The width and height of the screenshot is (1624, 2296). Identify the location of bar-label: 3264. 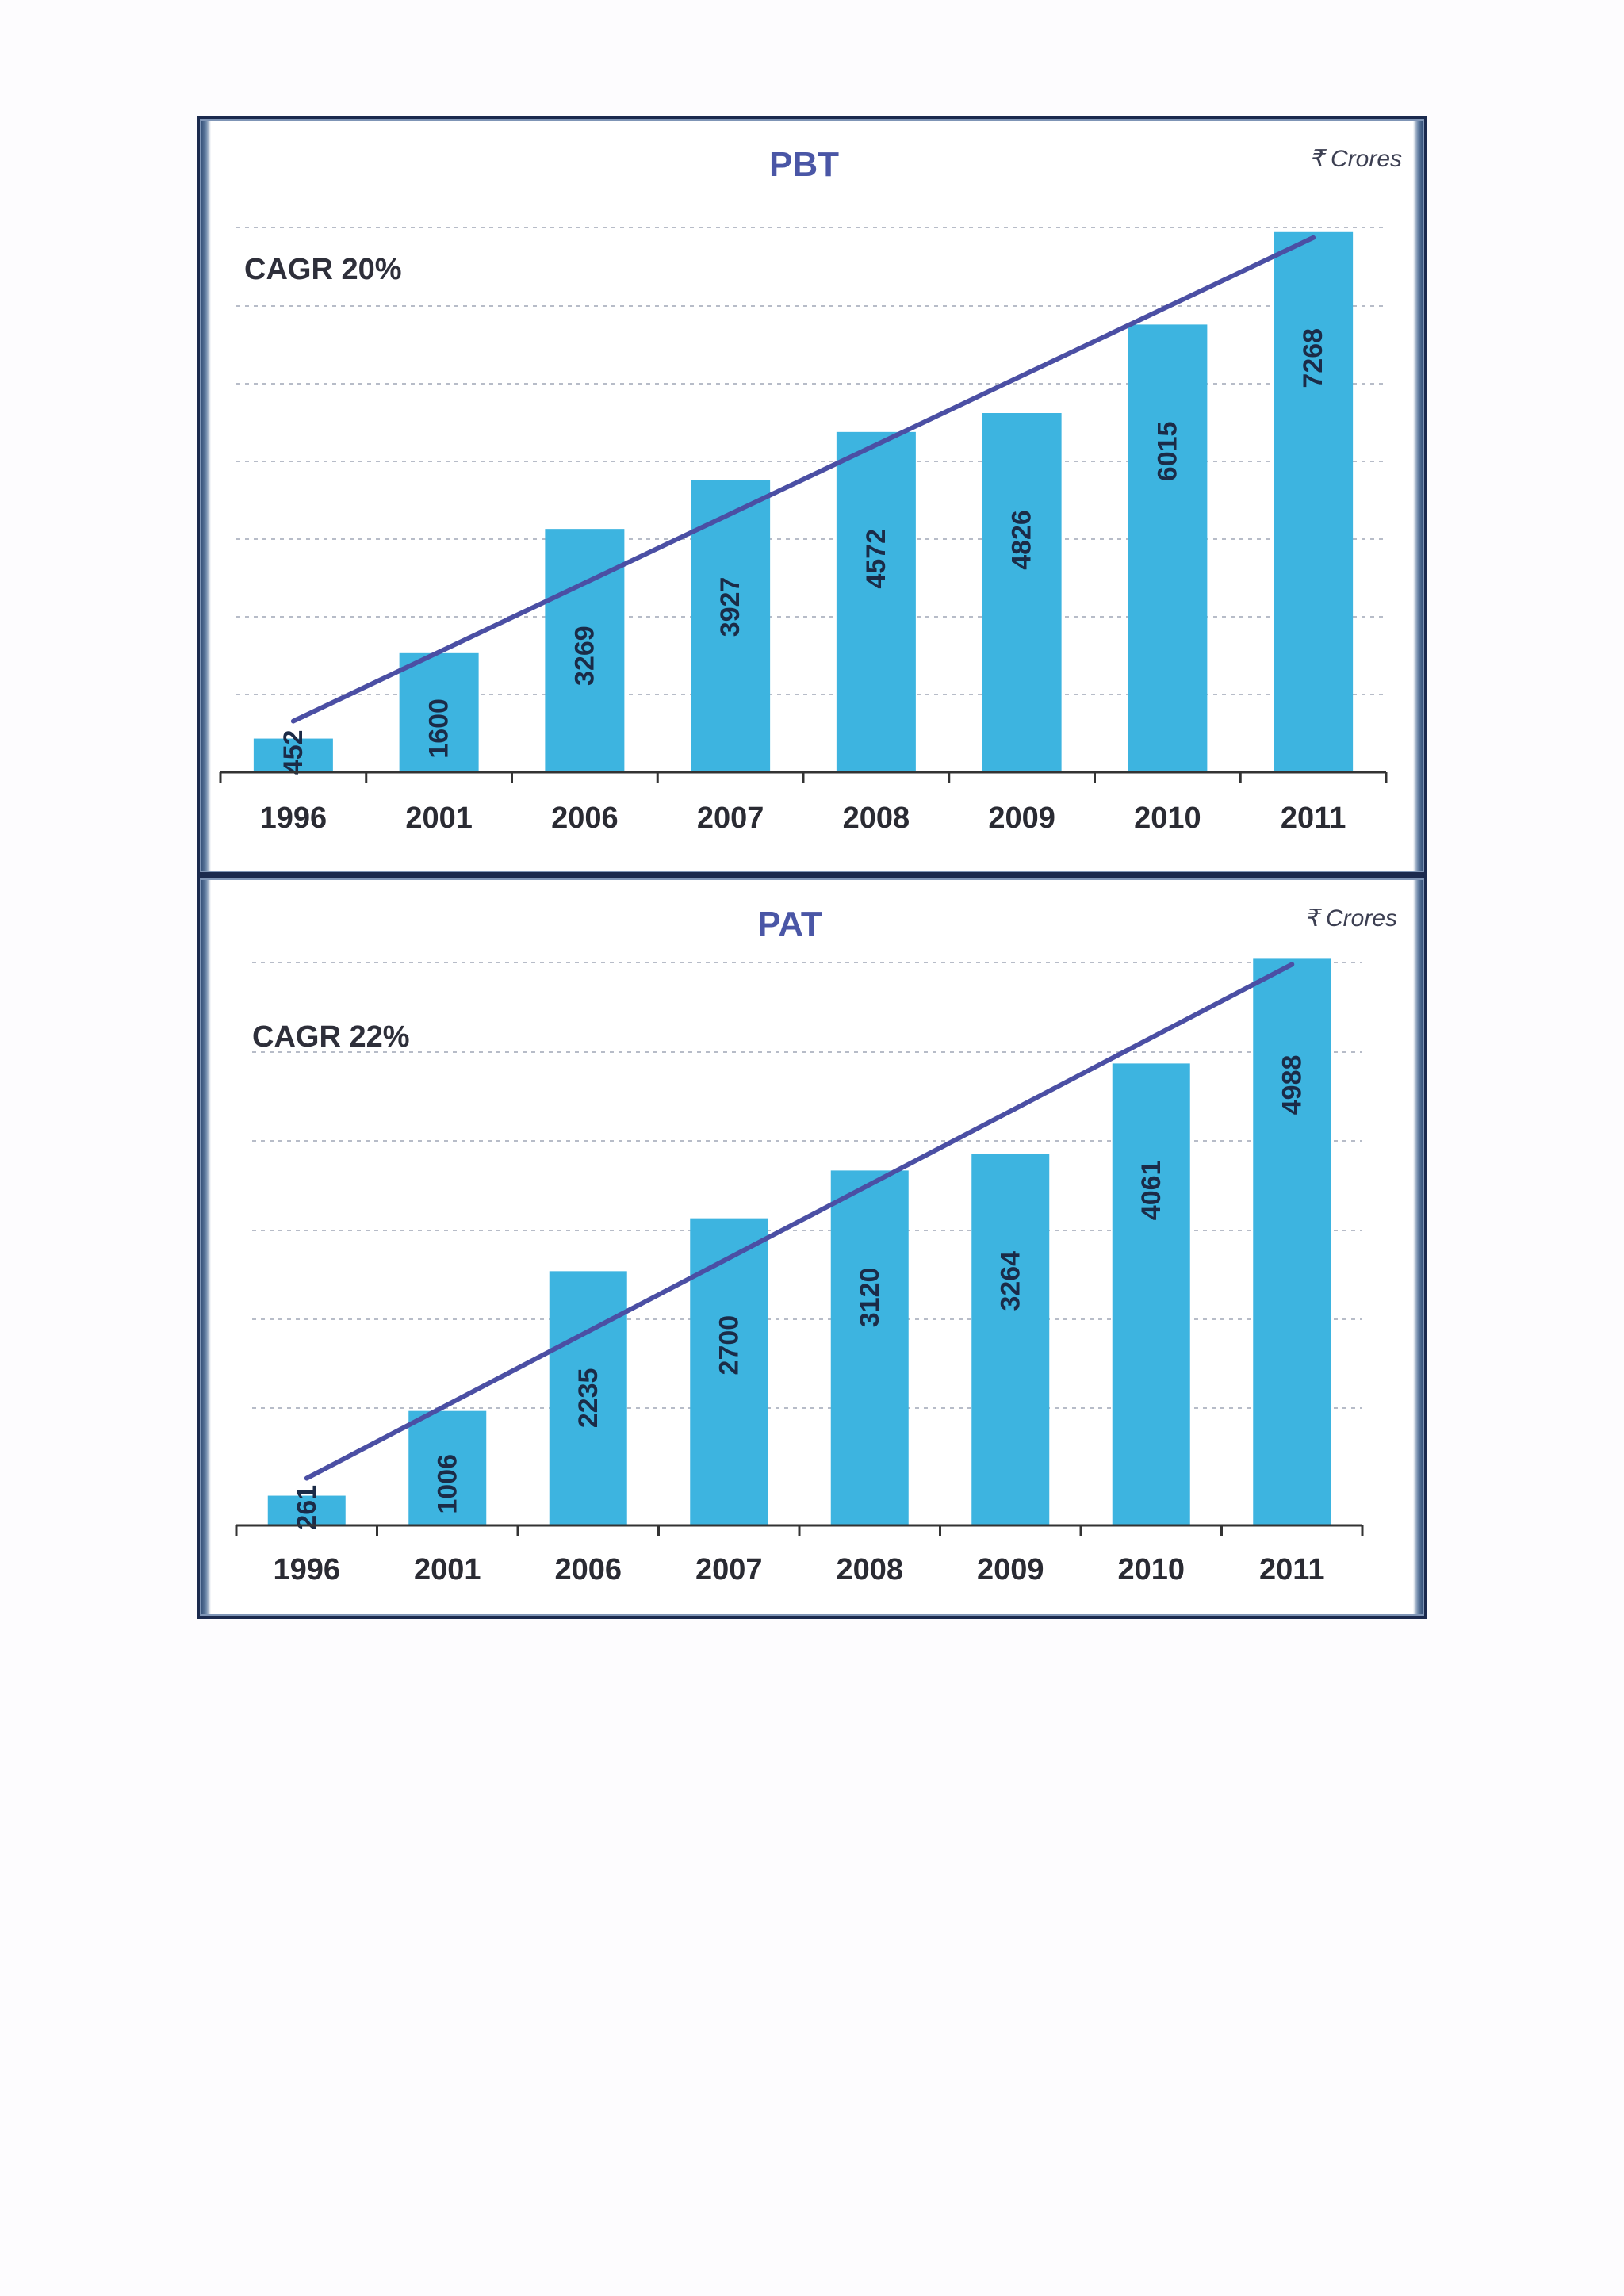
(1010, 1281).